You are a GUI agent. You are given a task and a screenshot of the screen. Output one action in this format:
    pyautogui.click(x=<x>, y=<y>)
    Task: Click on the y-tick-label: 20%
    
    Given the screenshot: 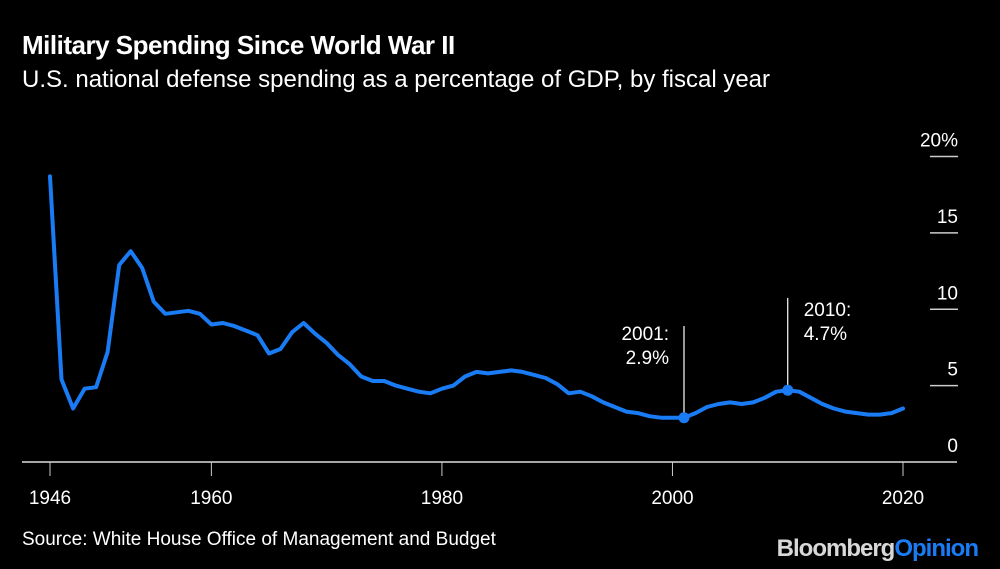 What is the action you would take?
    pyautogui.click(x=939, y=141)
    